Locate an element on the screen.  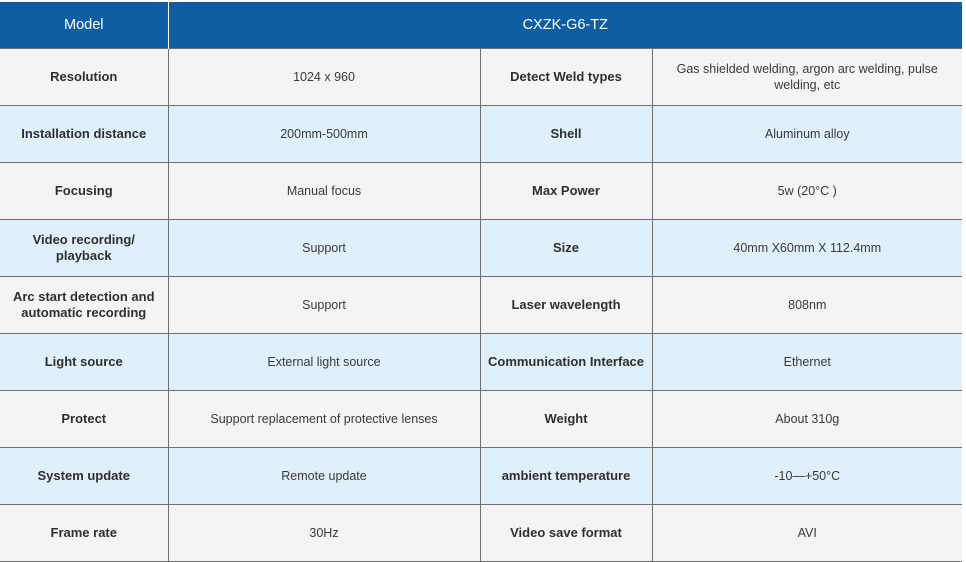
spec-label: Light source is located at coordinates (84, 362).